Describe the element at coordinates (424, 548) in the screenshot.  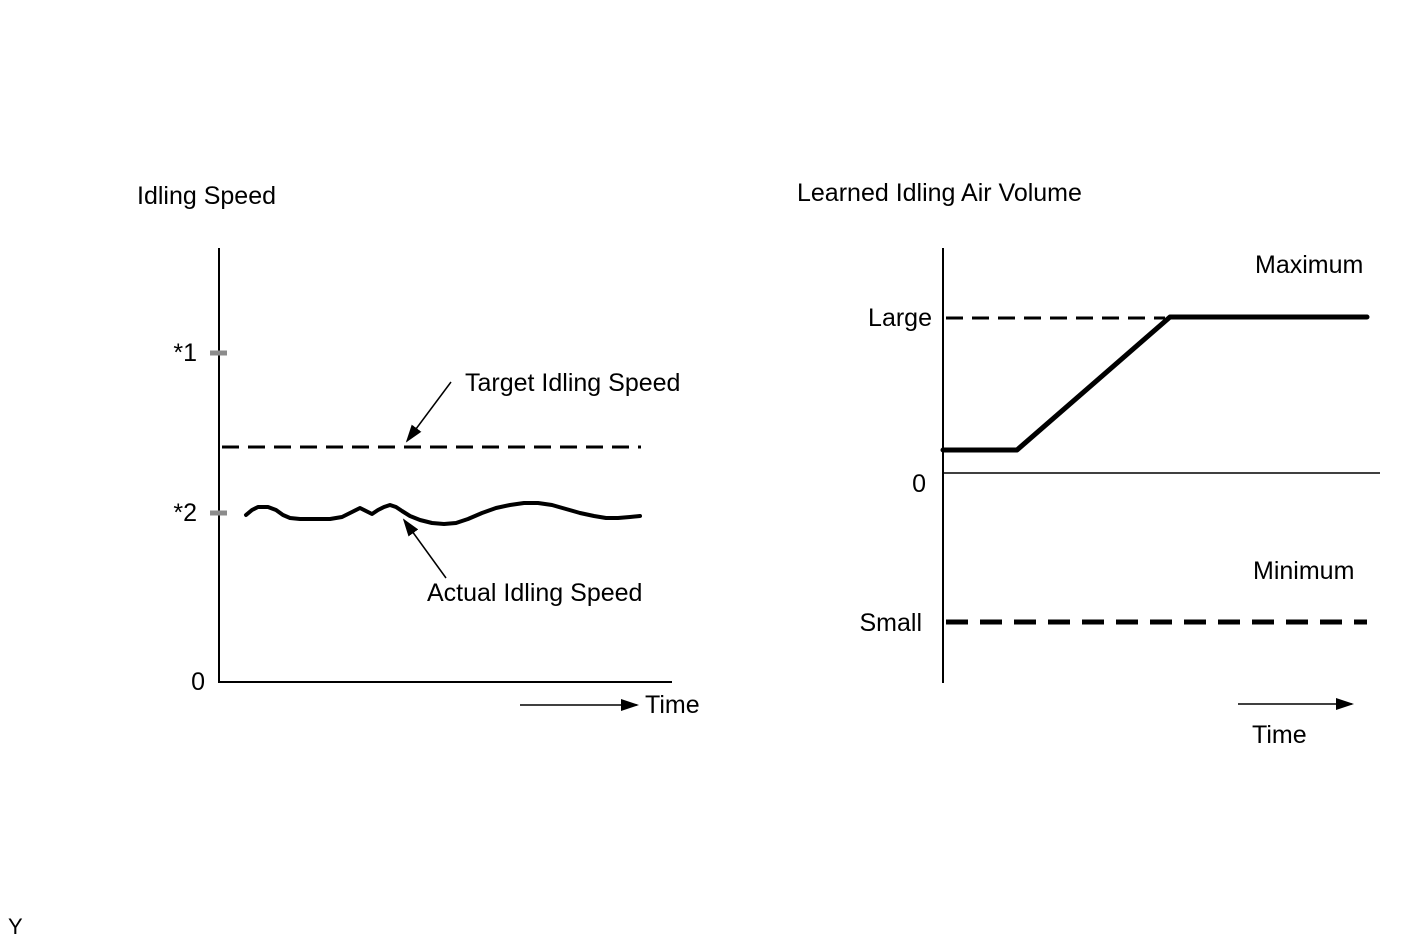
I see `actual-annotation-arrow` at that location.